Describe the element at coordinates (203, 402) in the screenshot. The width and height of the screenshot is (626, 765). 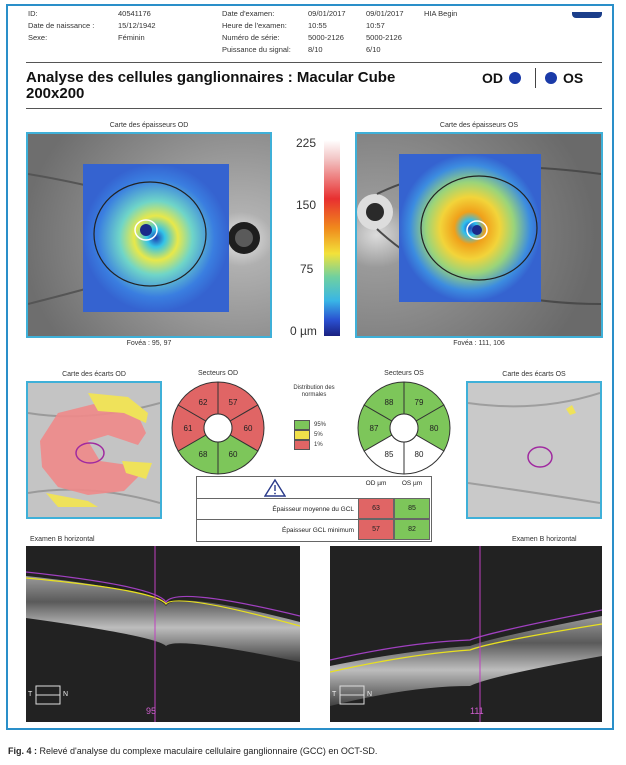
I see `od-sector-label-5: 62` at that location.